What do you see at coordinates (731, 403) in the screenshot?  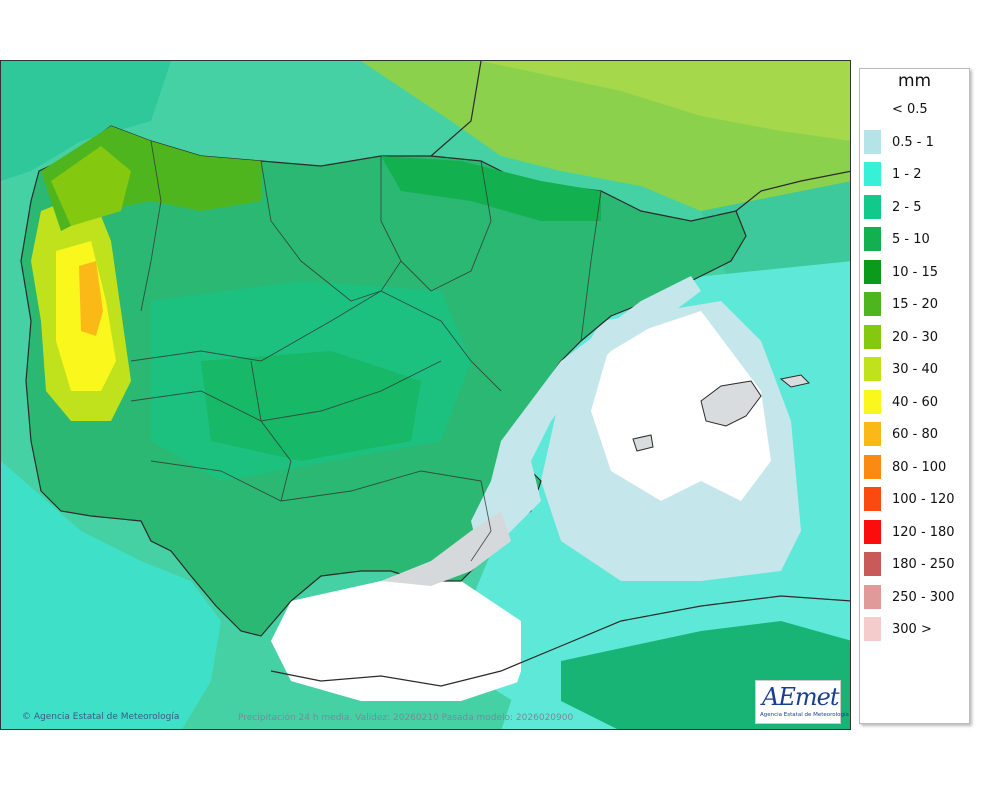 I see `mallorca-island` at bounding box center [731, 403].